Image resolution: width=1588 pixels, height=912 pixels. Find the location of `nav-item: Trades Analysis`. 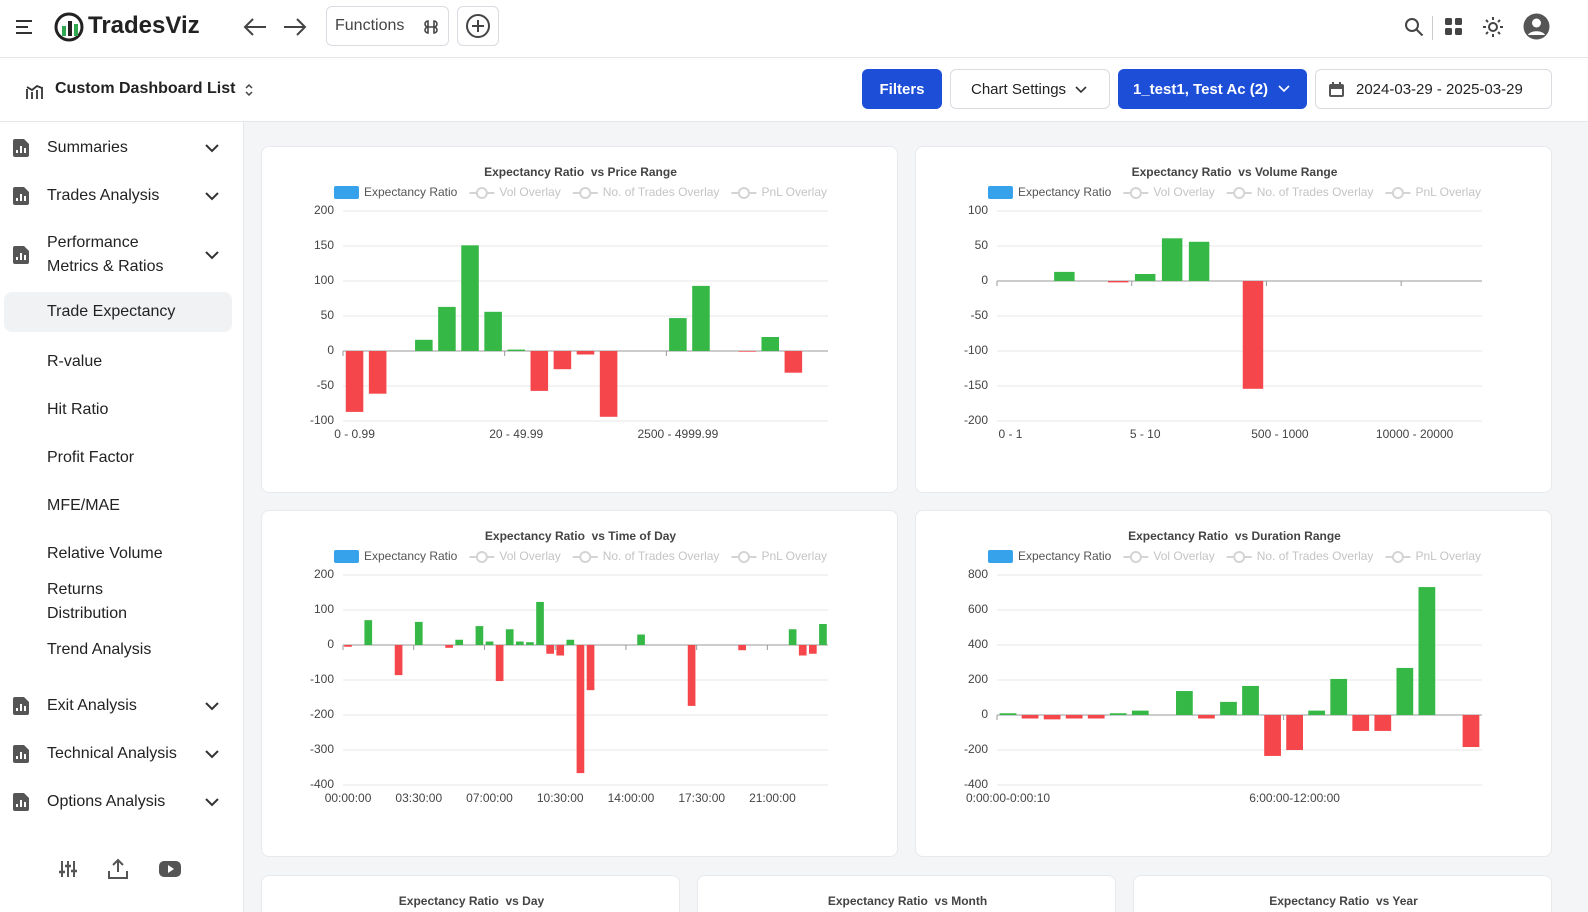

nav-item: Trades Analysis is located at coordinates (118, 196).